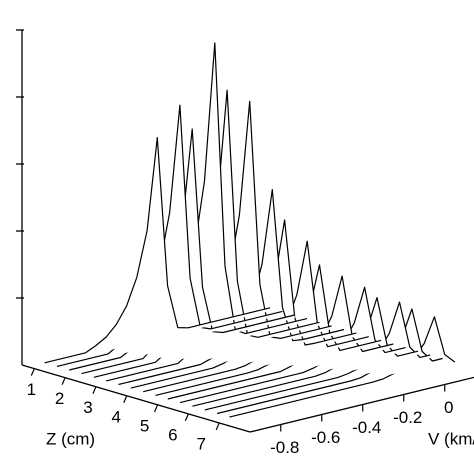 Image resolution: width=474 pixels, height=474 pixels. Describe the element at coordinates (200, 443) in the screenshot. I see `z-tick-label: 7` at that location.